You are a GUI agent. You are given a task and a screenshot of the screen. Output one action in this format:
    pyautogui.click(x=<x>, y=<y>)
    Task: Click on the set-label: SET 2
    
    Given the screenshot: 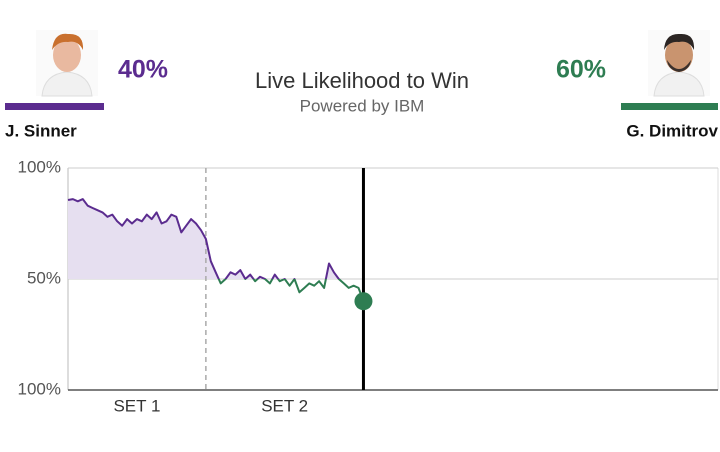 What is the action you would take?
    pyautogui.click(x=284, y=405)
    